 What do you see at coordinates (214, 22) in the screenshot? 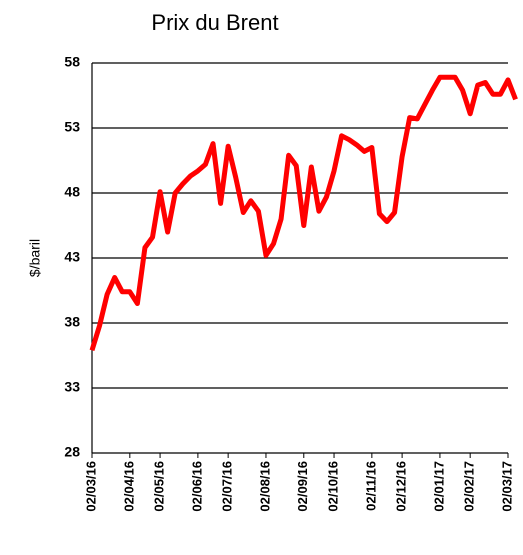
I see `chart-title: Prix du Brent` at bounding box center [214, 22].